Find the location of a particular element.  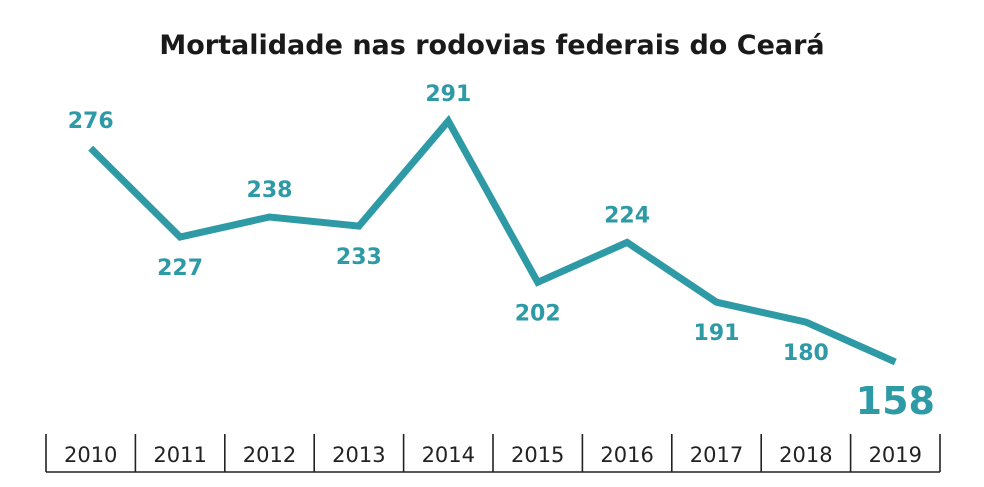

data-label-2016: 224 is located at coordinates (627, 215).